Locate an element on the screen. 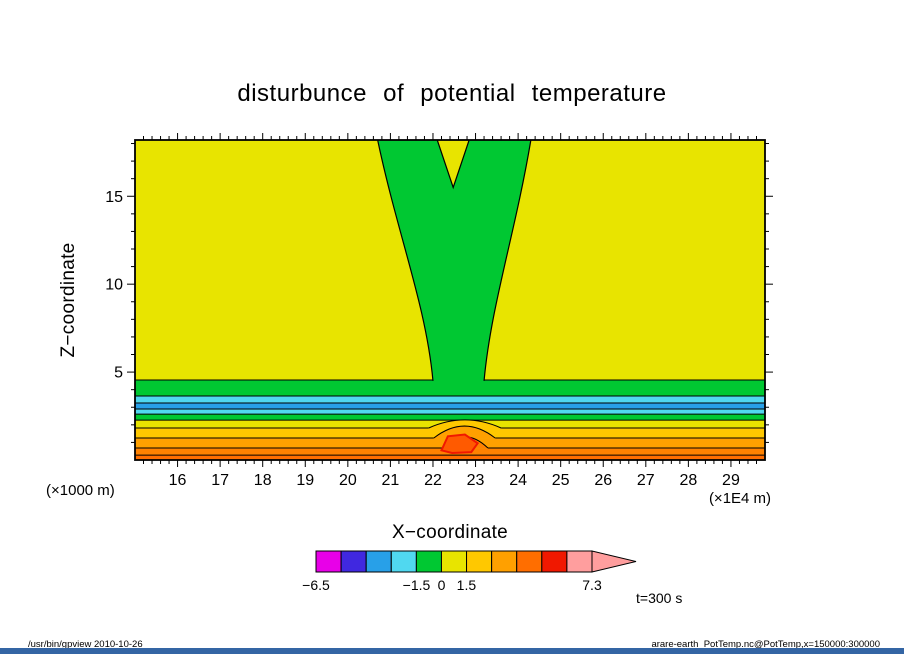  colorbar-tick-label: −1.5 is located at coordinates (417, 585).